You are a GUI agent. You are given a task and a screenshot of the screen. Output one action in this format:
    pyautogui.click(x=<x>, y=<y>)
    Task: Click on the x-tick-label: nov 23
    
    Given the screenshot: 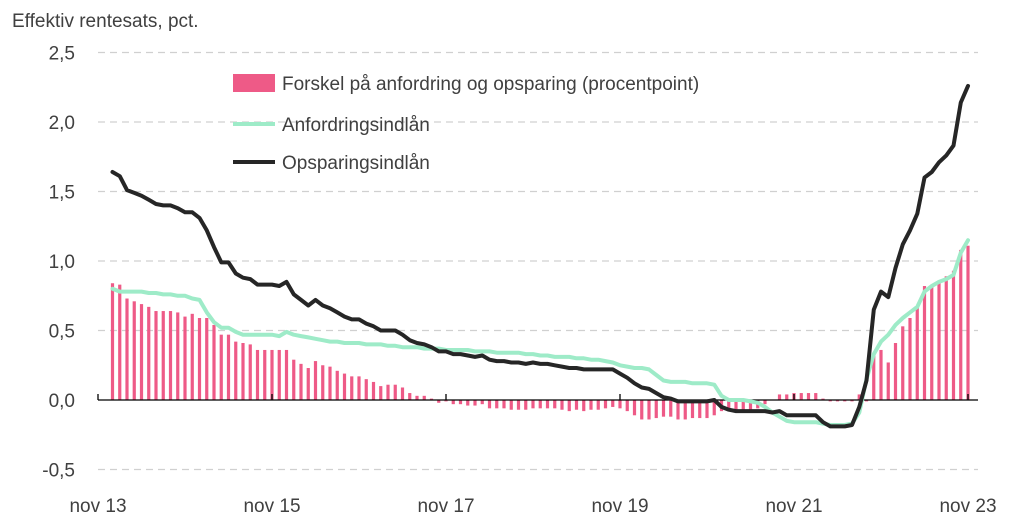 What is the action you would take?
    pyautogui.click(x=967, y=506)
    